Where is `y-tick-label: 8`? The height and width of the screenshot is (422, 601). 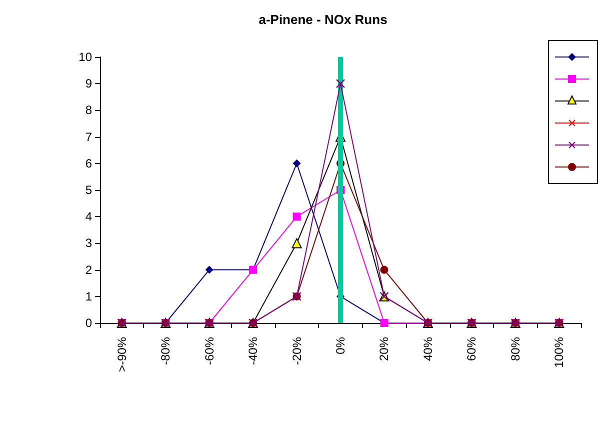
y-tick-label: 8 is located at coordinates (88, 110).